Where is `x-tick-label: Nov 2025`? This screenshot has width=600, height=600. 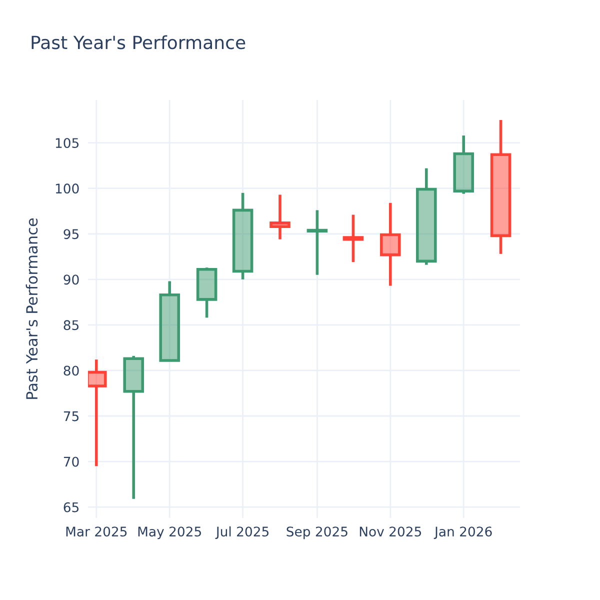 x-tick-label: Nov 2025 is located at coordinates (391, 531).